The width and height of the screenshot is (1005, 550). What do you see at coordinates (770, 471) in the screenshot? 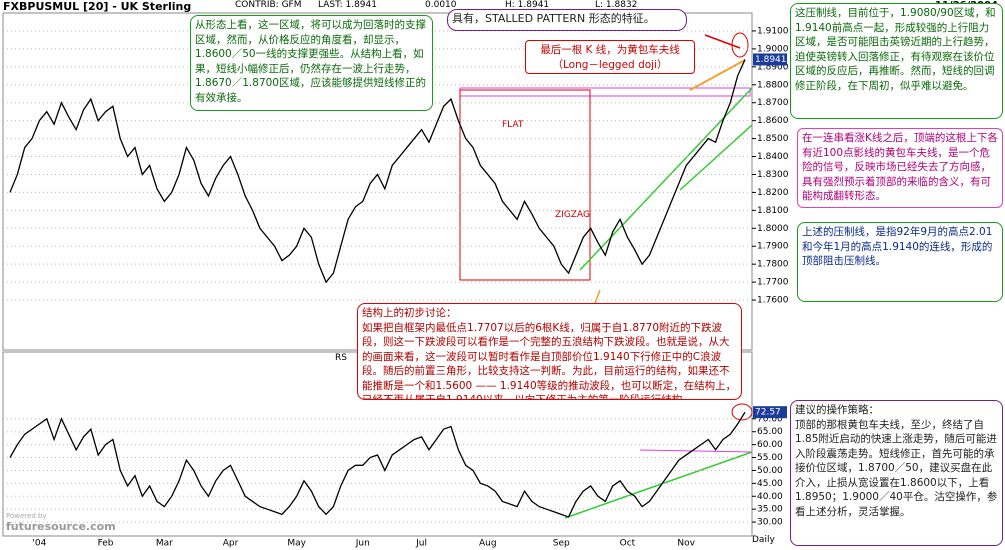
I see `y-tick-label: 50.00` at bounding box center [770, 471].